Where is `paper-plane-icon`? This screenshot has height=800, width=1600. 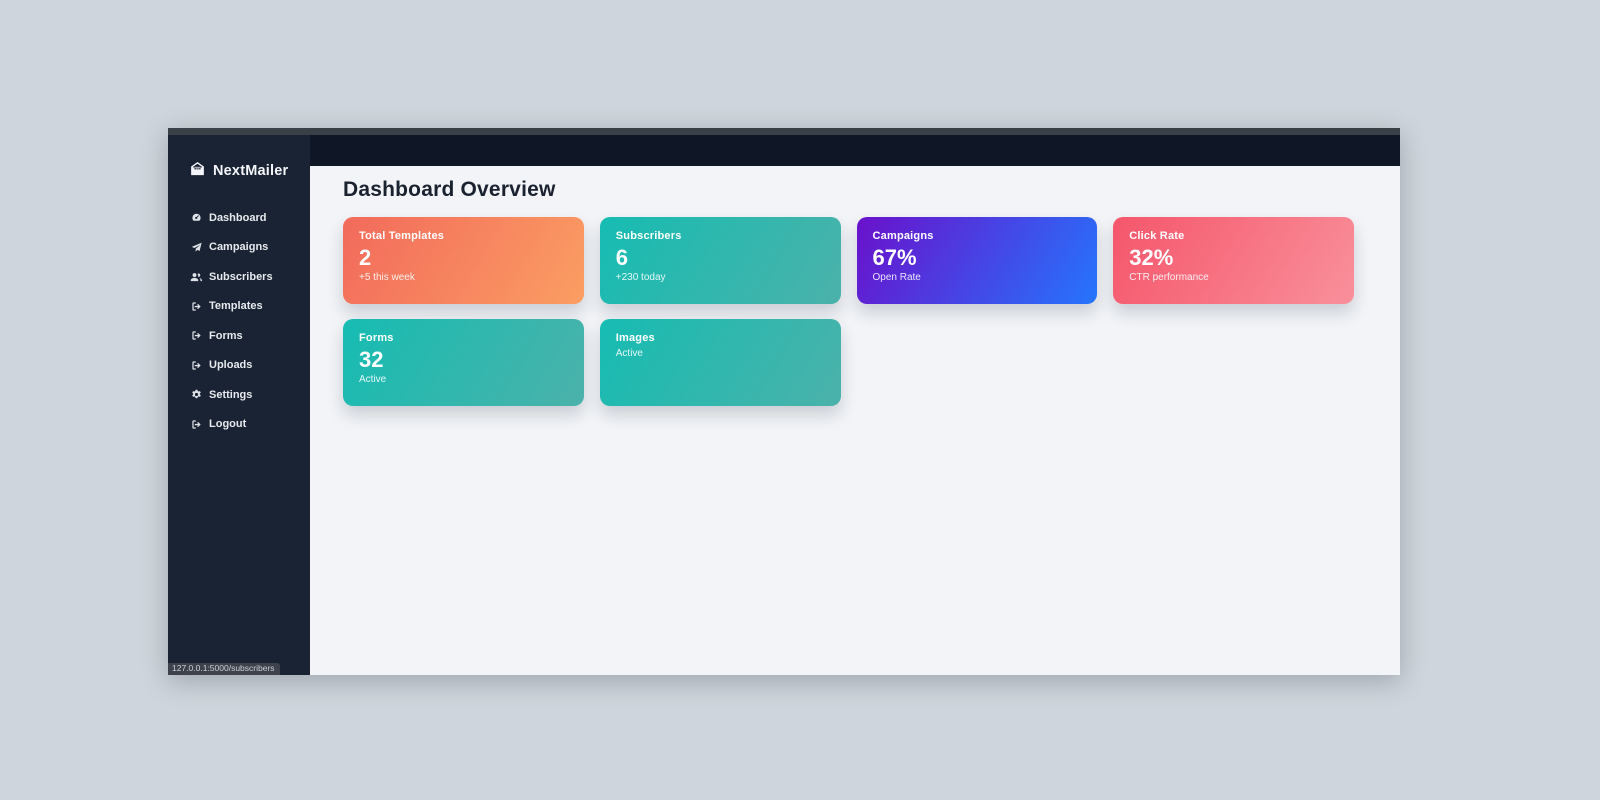
paper-plane-icon is located at coordinates (196, 247).